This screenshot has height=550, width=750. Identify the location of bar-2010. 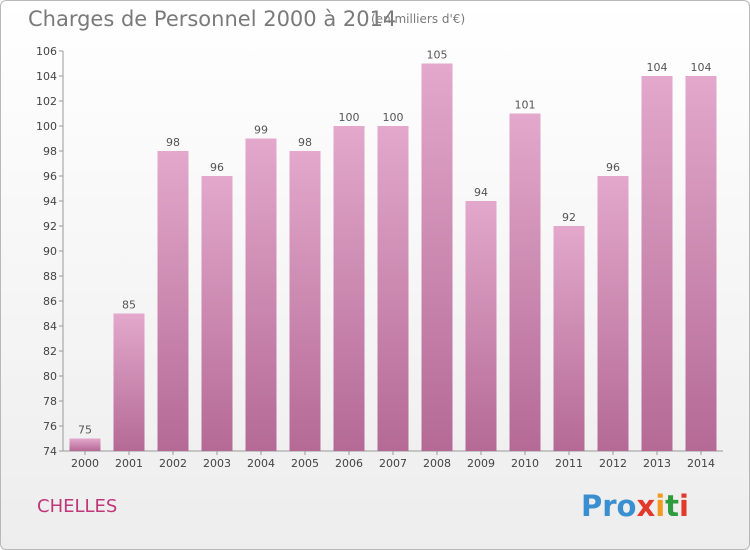
(525, 282).